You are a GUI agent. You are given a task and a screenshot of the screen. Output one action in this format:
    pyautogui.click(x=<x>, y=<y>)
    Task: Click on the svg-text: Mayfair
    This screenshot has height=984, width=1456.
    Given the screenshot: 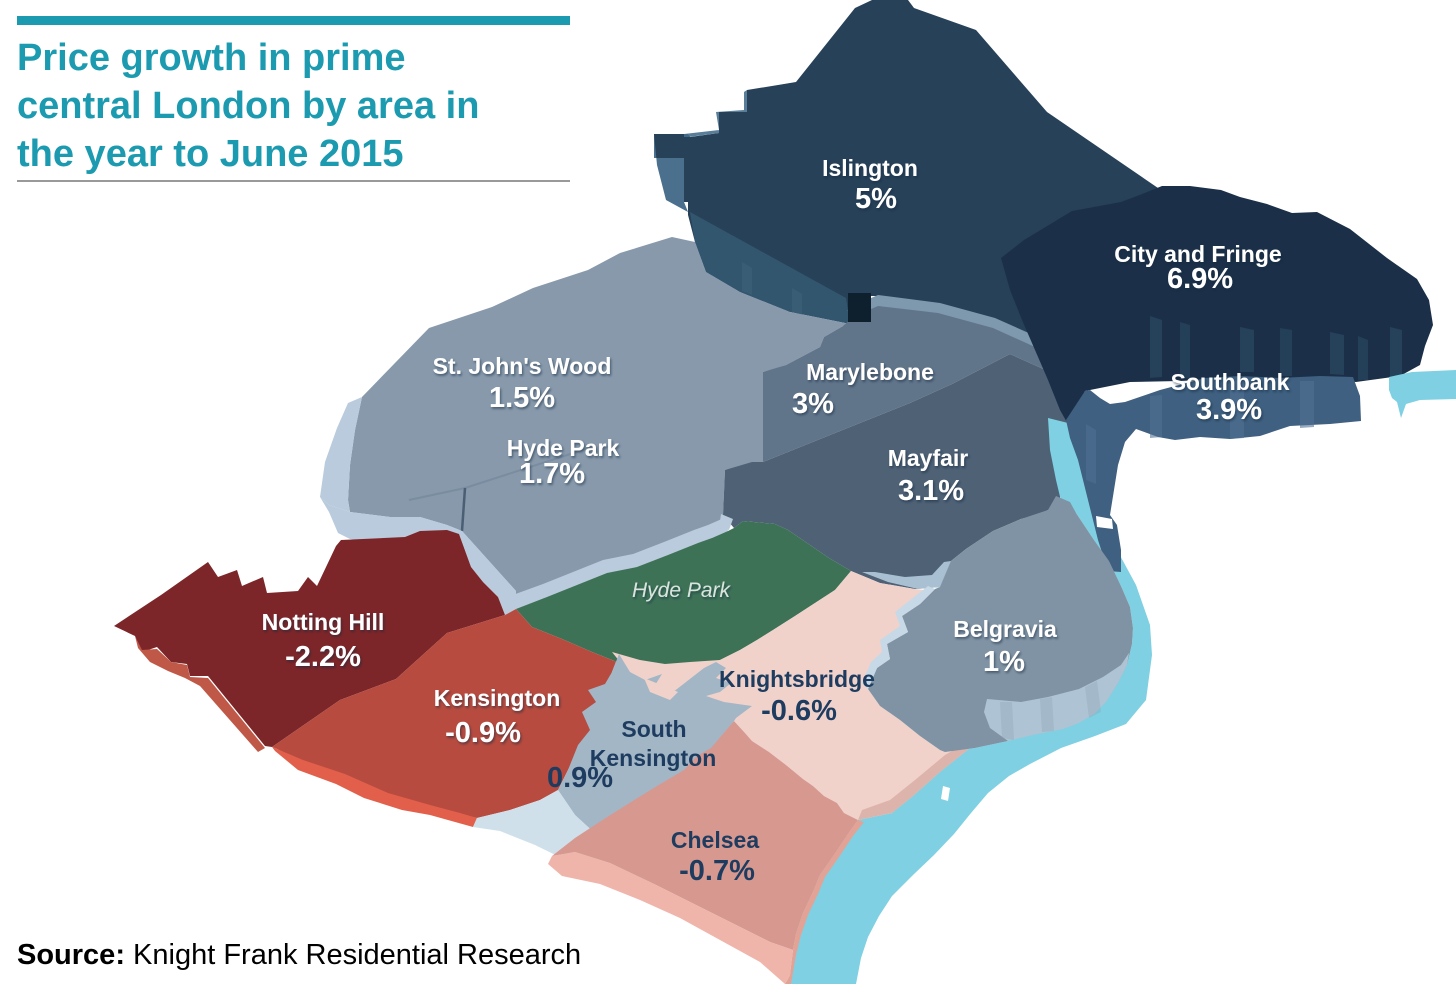 What is the action you would take?
    pyautogui.click(x=928, y=458)
    